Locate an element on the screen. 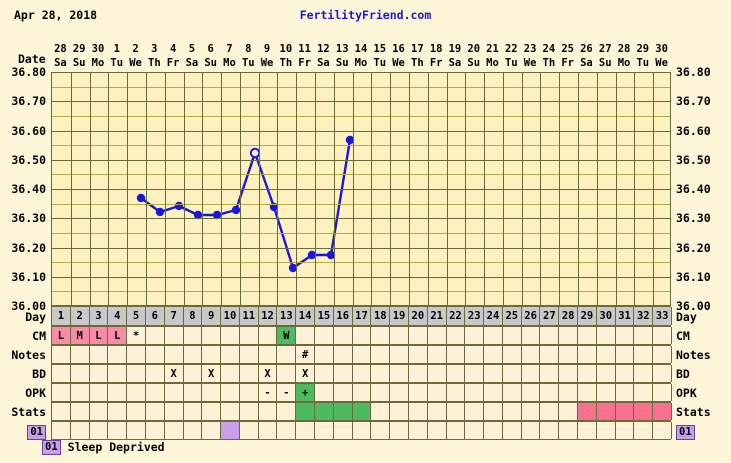 The width and height of the screenshot is (731, 463). cell-cm-day-3: L is located at coordinates (99, 335).